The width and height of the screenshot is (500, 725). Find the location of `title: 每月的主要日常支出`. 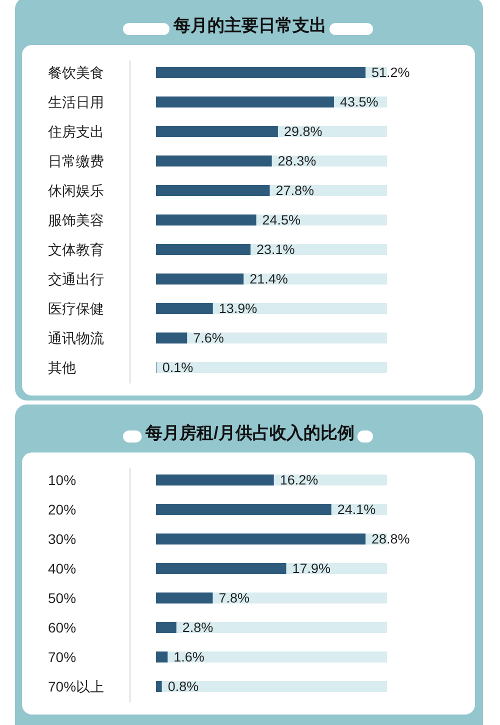

title: 每月的主要日常支出 is located at coordinates (250, 25).